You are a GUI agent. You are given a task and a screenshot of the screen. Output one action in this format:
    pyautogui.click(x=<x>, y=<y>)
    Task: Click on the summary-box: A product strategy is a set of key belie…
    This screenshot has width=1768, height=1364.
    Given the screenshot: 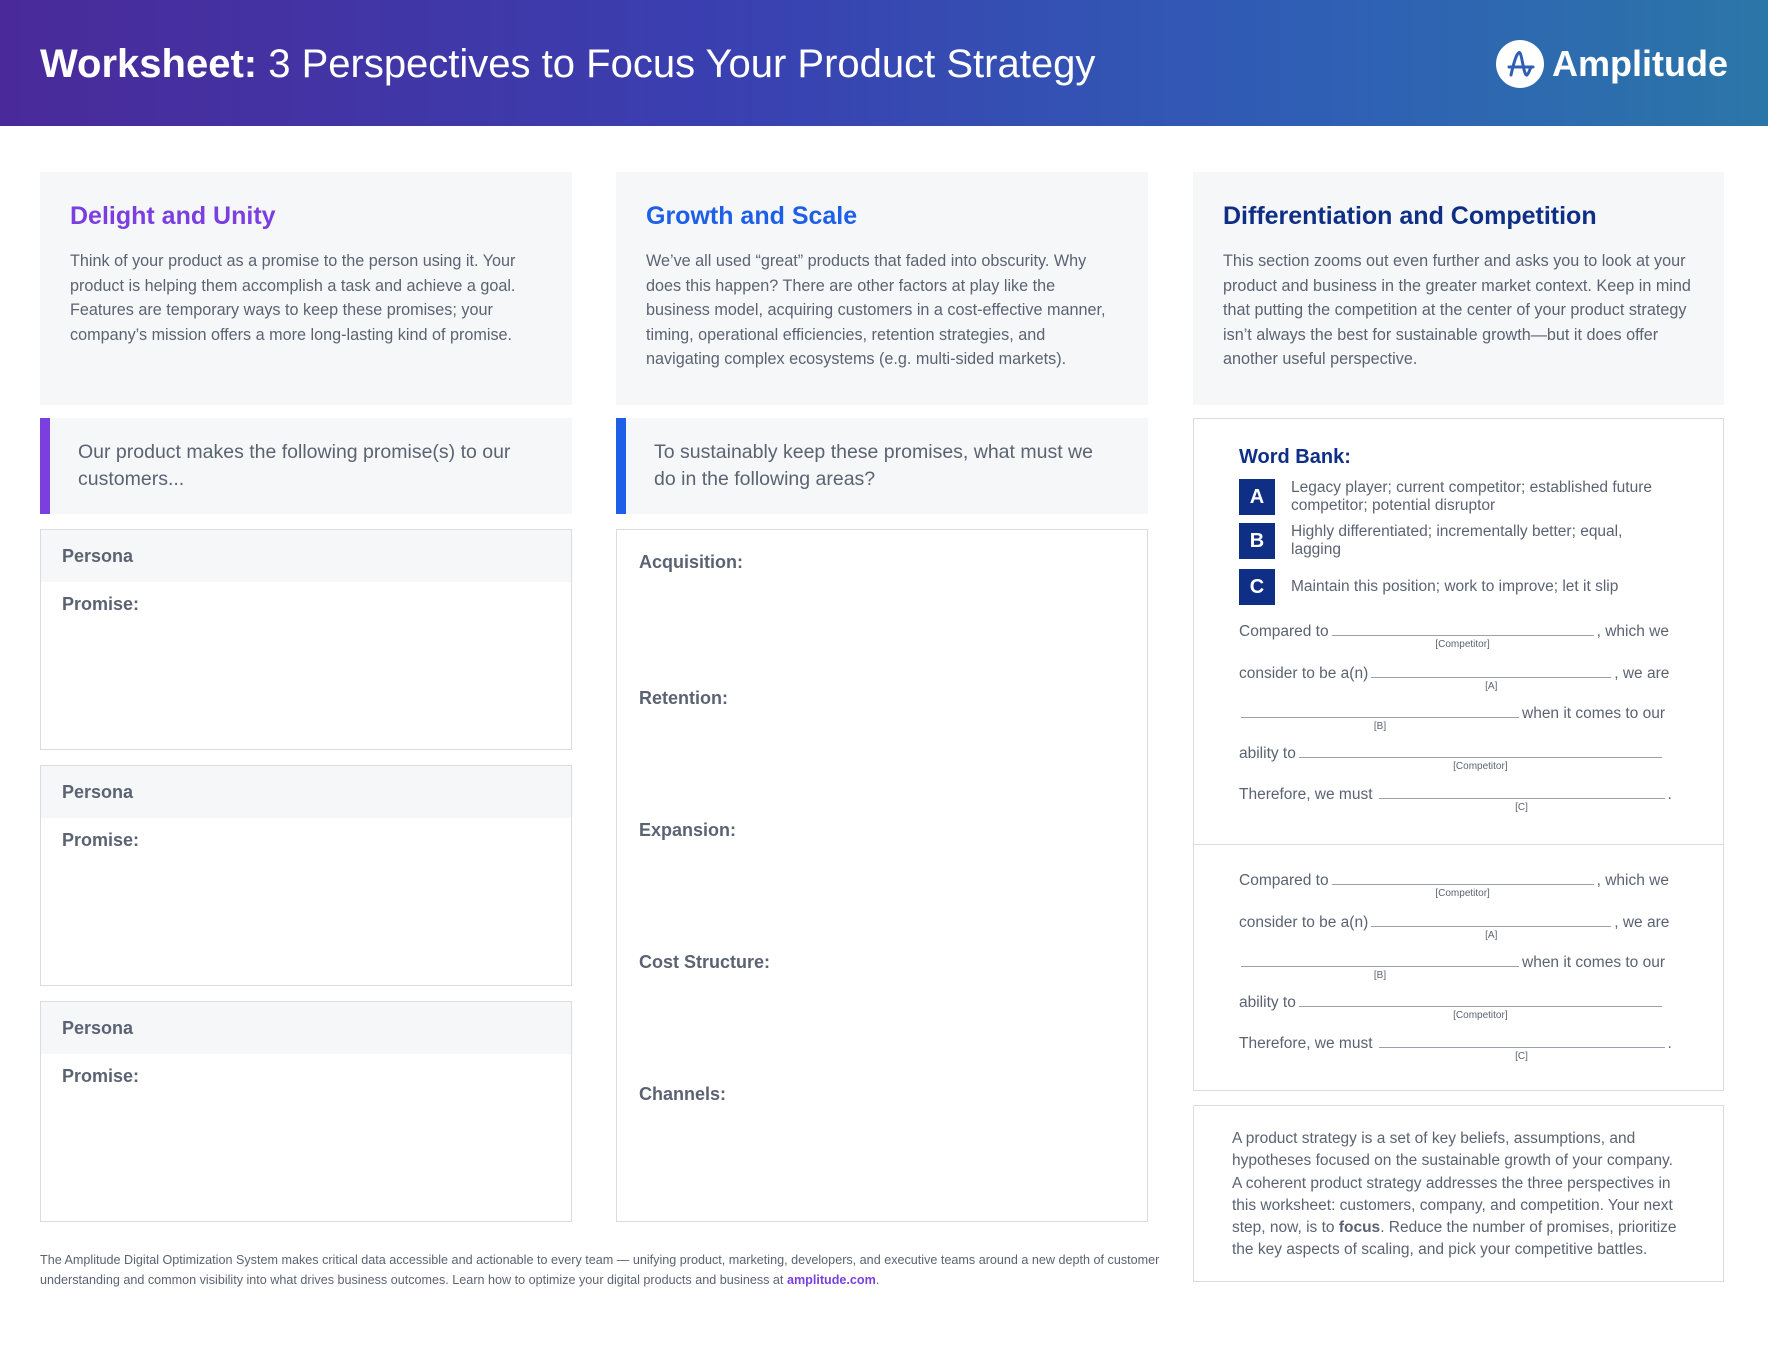 What is the action you would take?
    pyautogui.click(x=1458, y=1193)
    